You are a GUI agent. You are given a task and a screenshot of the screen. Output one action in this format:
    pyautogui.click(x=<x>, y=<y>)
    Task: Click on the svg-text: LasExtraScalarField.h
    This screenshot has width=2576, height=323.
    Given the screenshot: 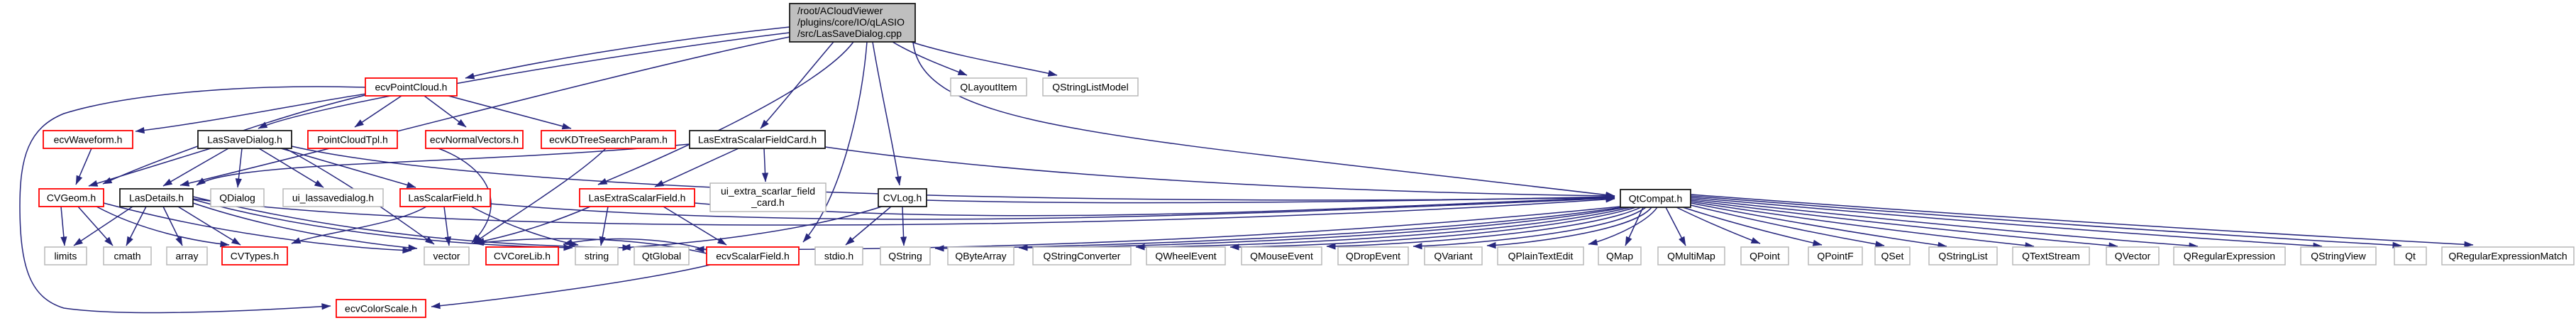 What is the action you would take?
    pyautogui.click(x=637, y=198)
    